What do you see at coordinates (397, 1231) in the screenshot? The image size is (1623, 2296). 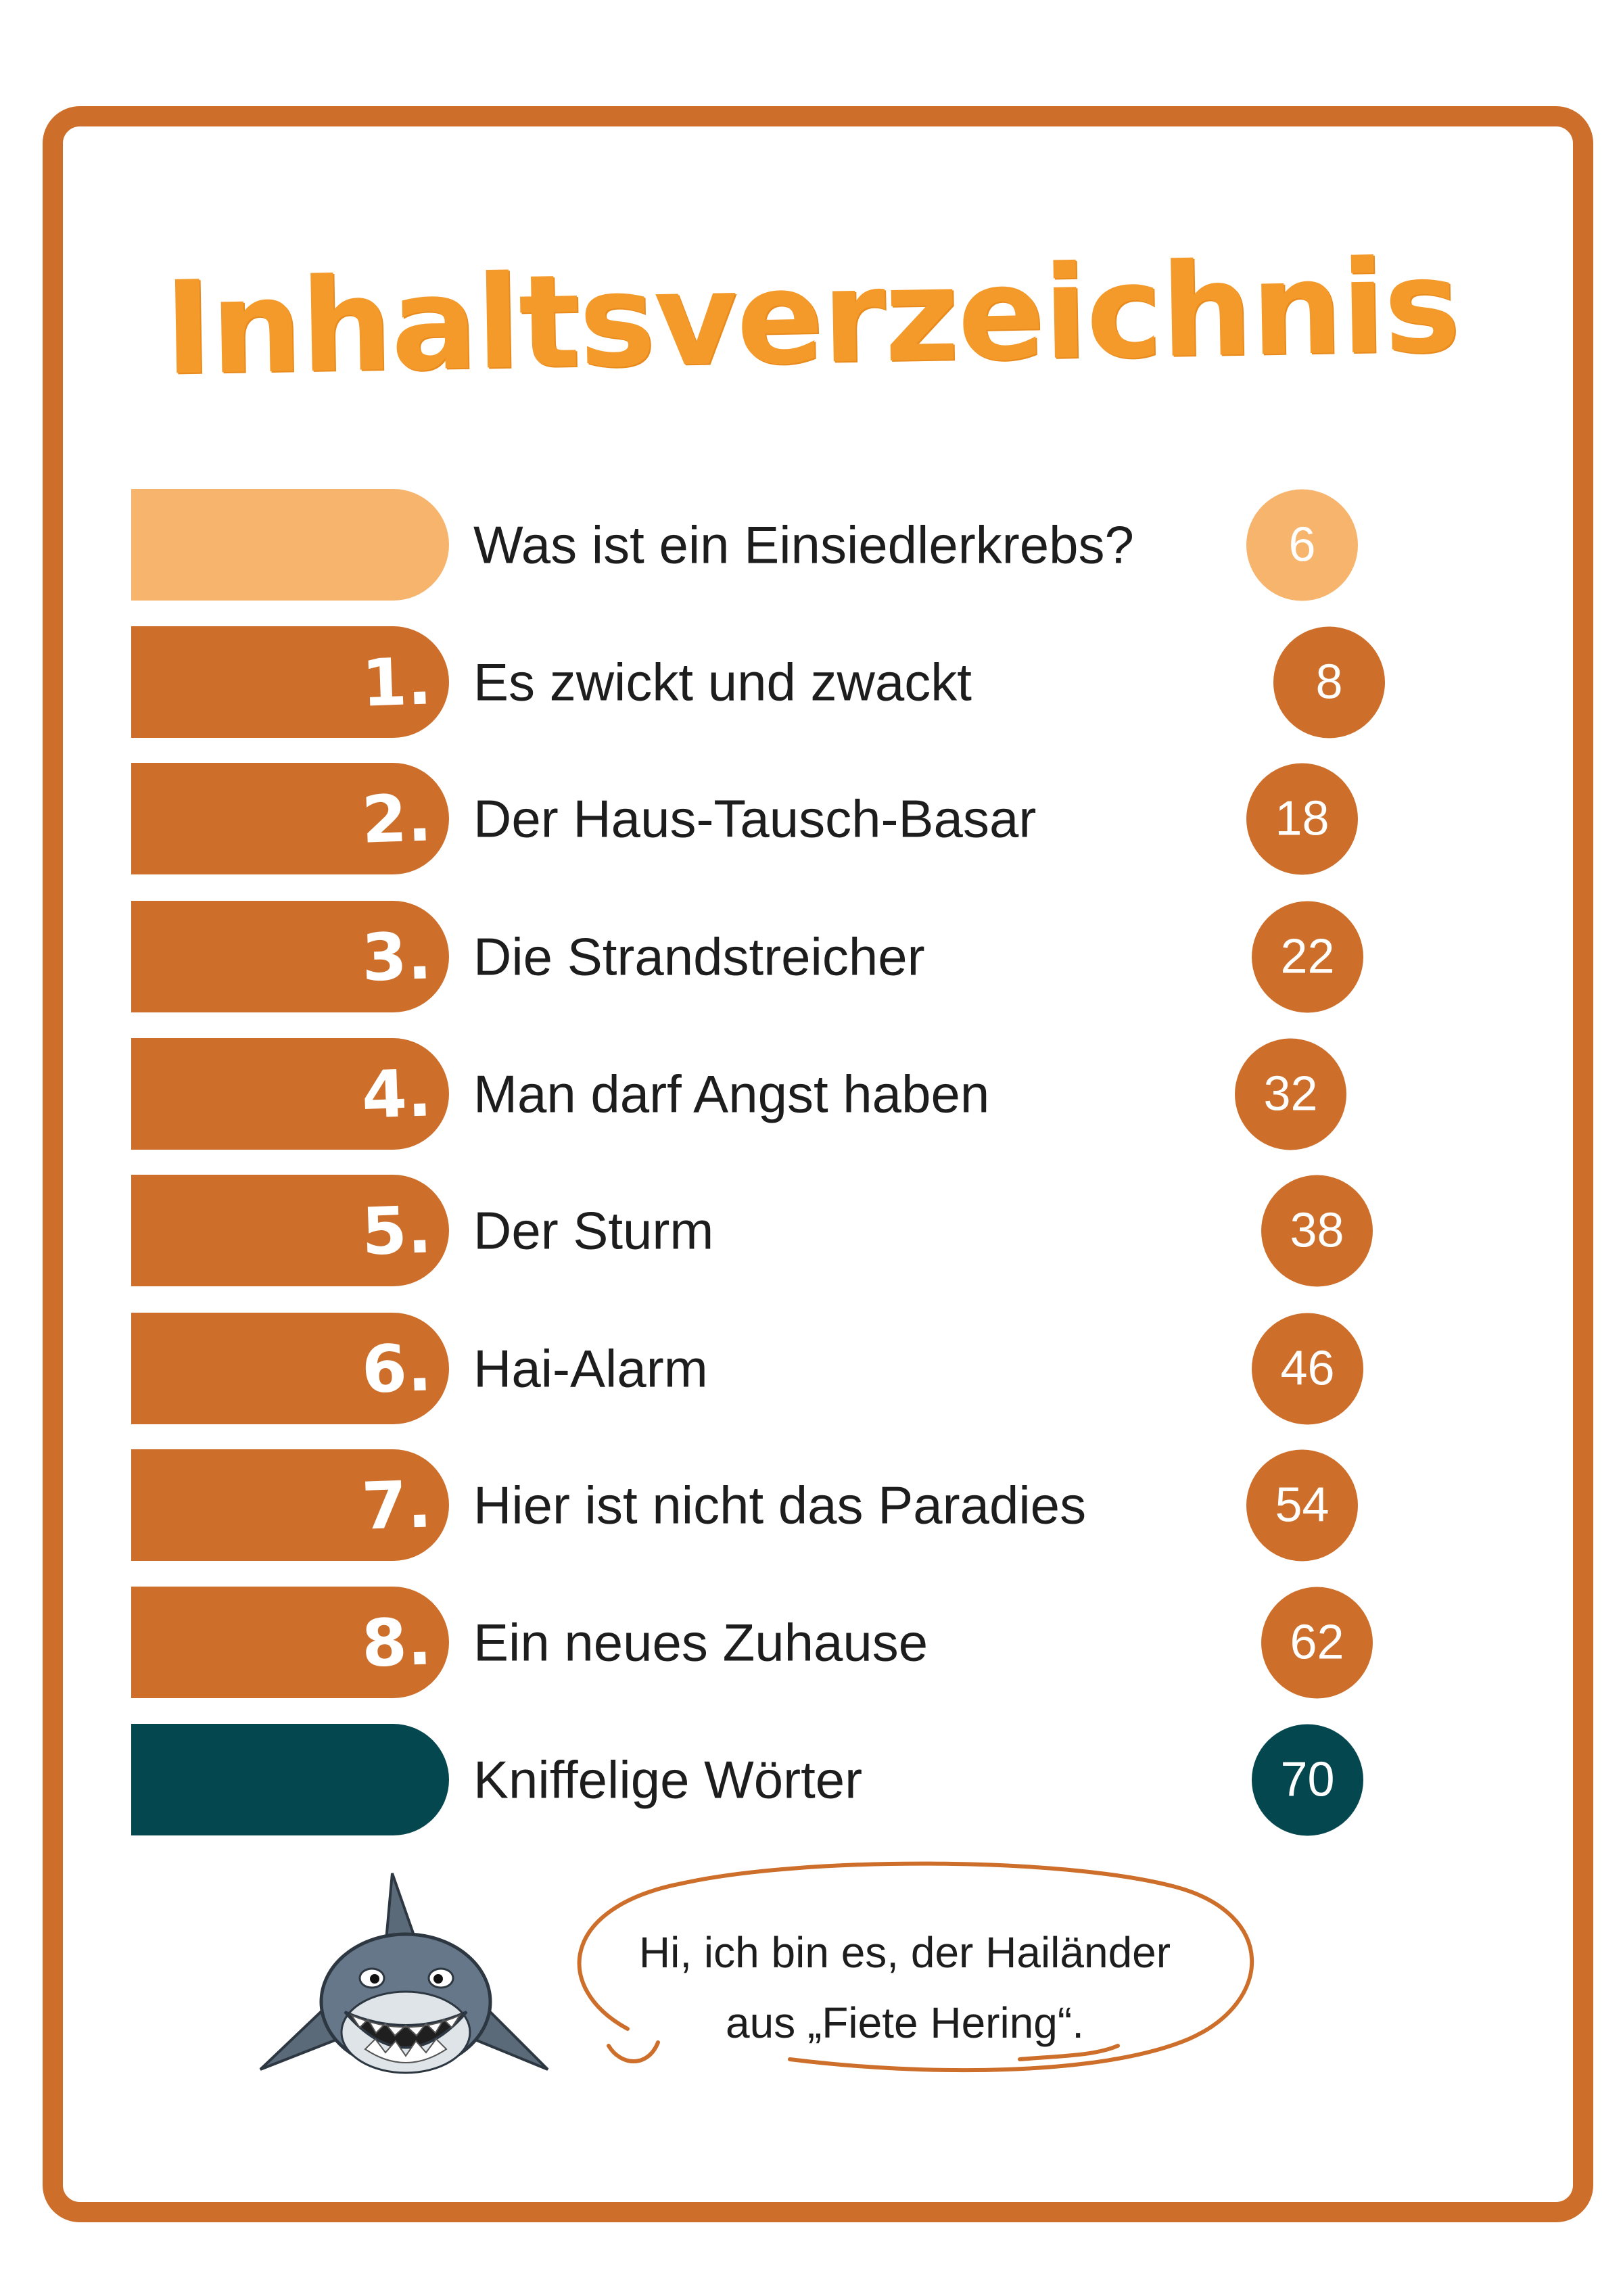 I see `chapter-number: 5.` at bounding box center [397, 1231].